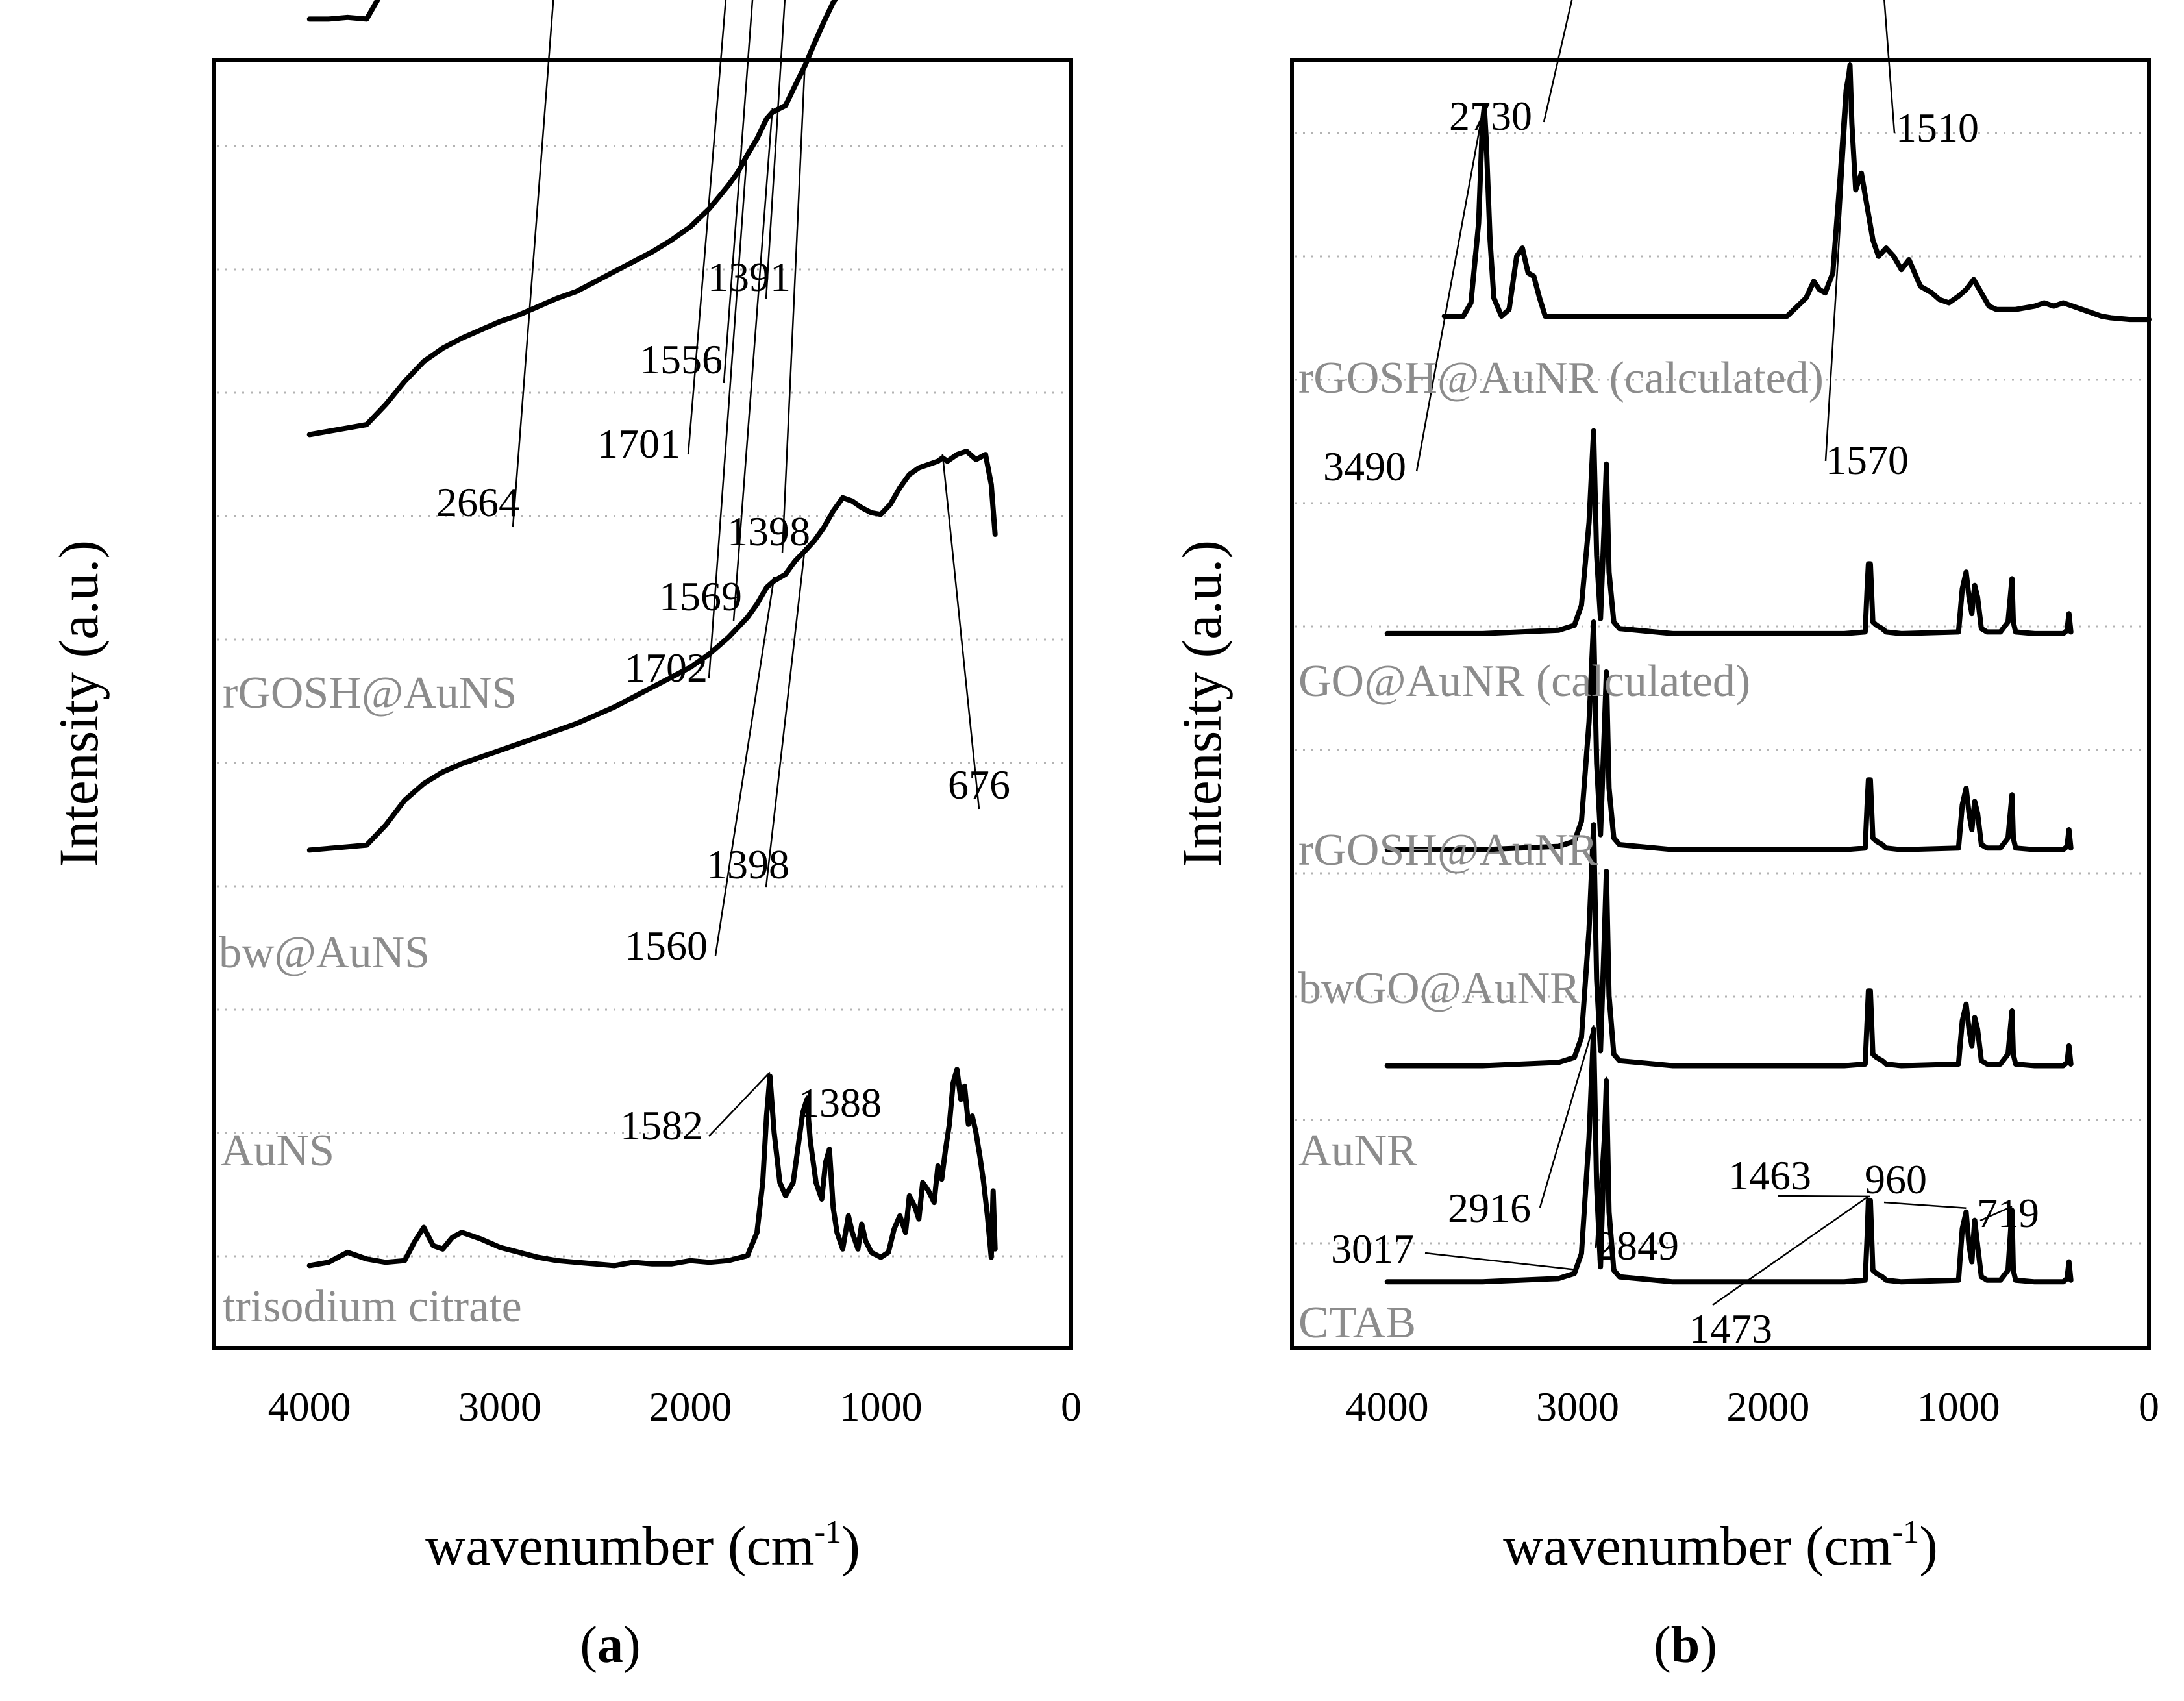 The width and height of the screenshot is (2184, 1701). What do you see at coordinates (1797, 192) in the screenshot?
I see `series-line-go-aunr-calculated-` at bounding box center [1797, 192].